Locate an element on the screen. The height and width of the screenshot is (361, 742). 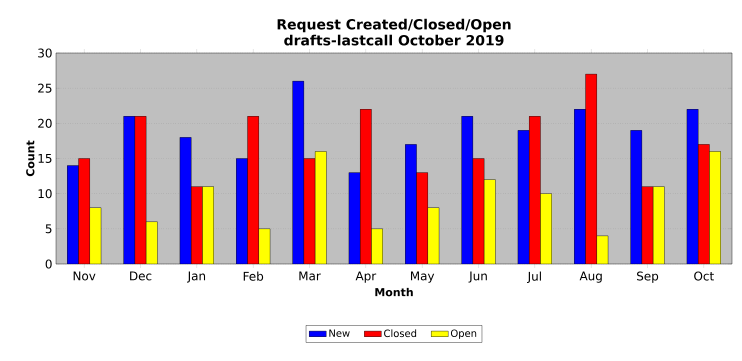
legend-label: Open is located at coordinates (463, 334).